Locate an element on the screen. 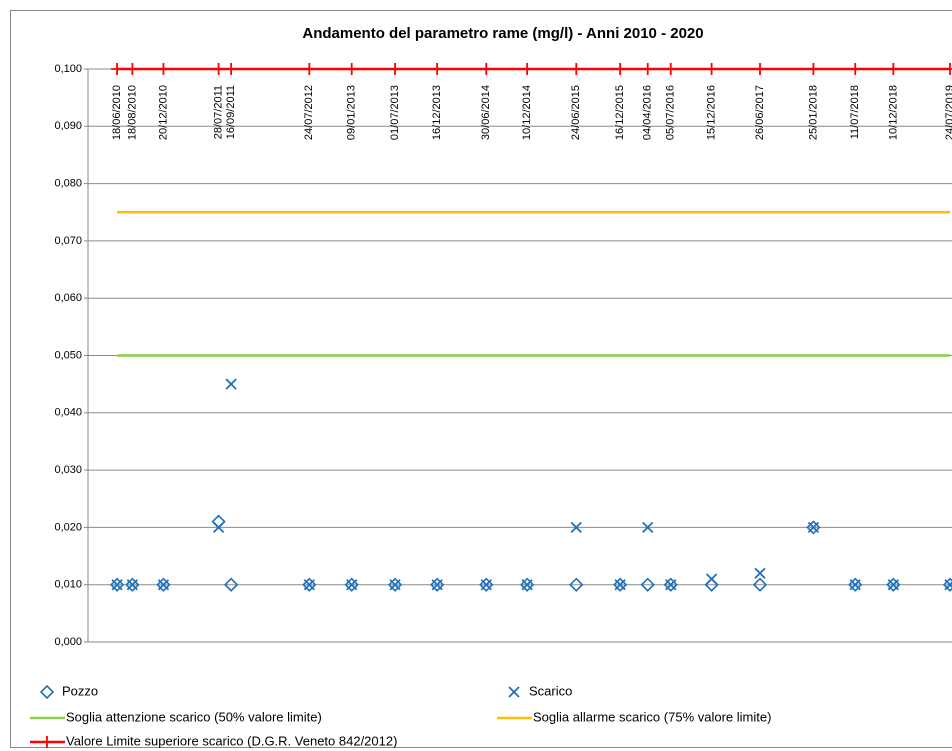 This screenshot has height=751, width=952. x-tick-label: 20/12/2010 is located at coordinates (163, 112).